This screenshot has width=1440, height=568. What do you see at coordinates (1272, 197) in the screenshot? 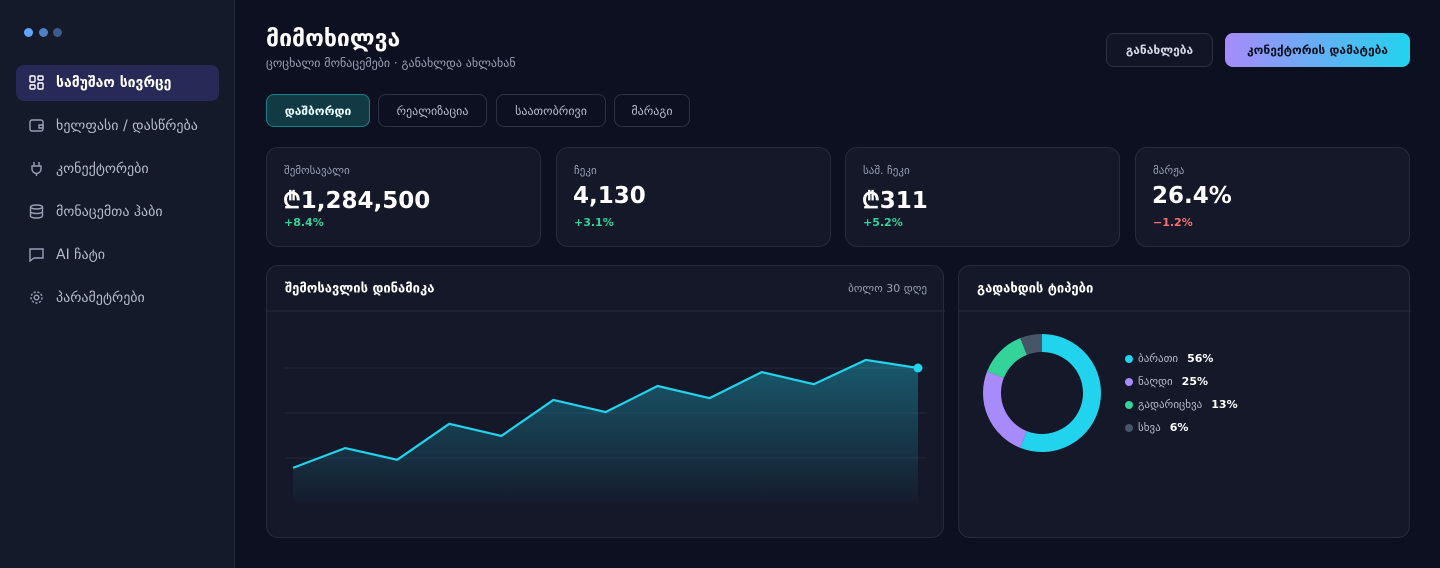
I see `kpi-card: მარჟა 26.4% −1.2%` at bounding box center [1272, 197].